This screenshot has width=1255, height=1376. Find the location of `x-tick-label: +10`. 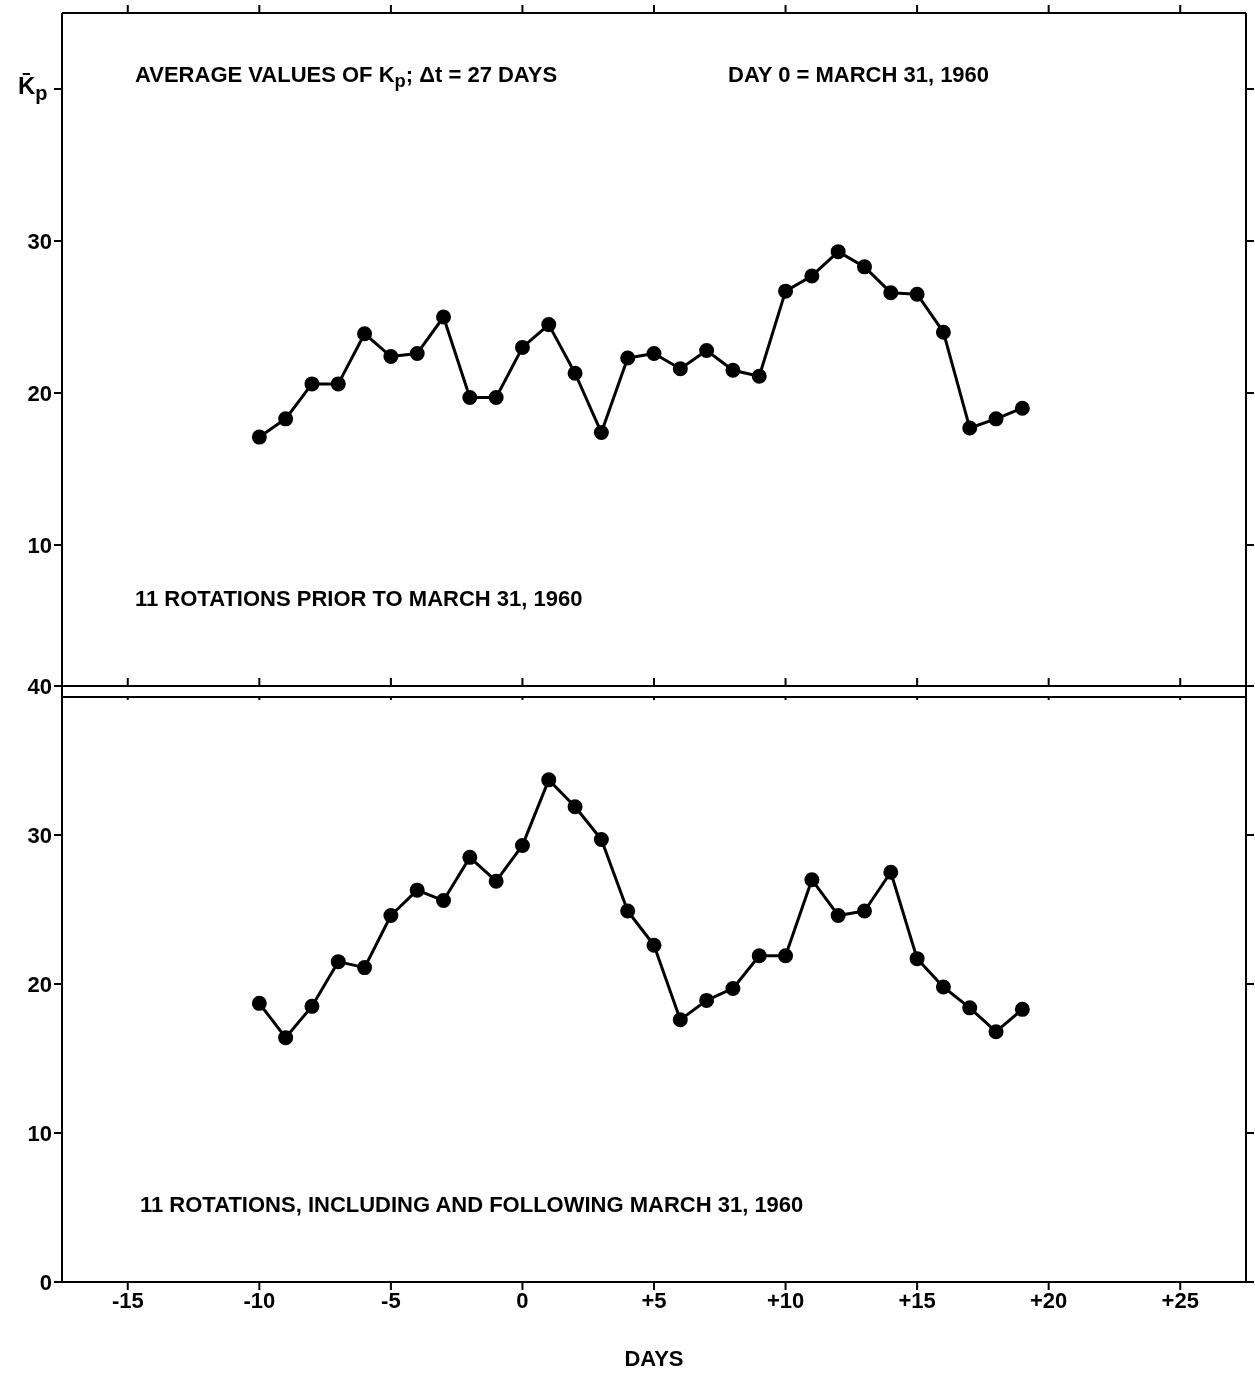

x-tick-label: +10 is located at coordinates (785, 1300).